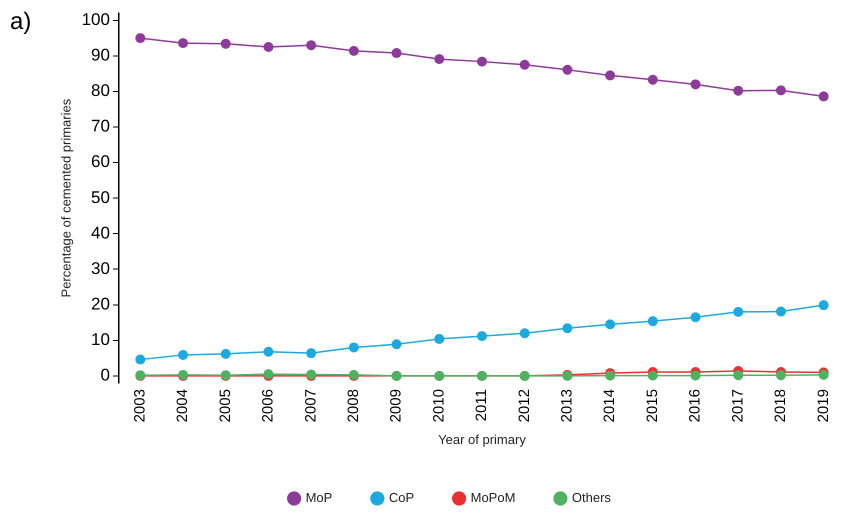 The height and width of the screenshot is (519, 851). What do you see at coordinates (737, 405) in the screenshot?
I see `x-tick-label: 2017` at bounding box center [737, 405].